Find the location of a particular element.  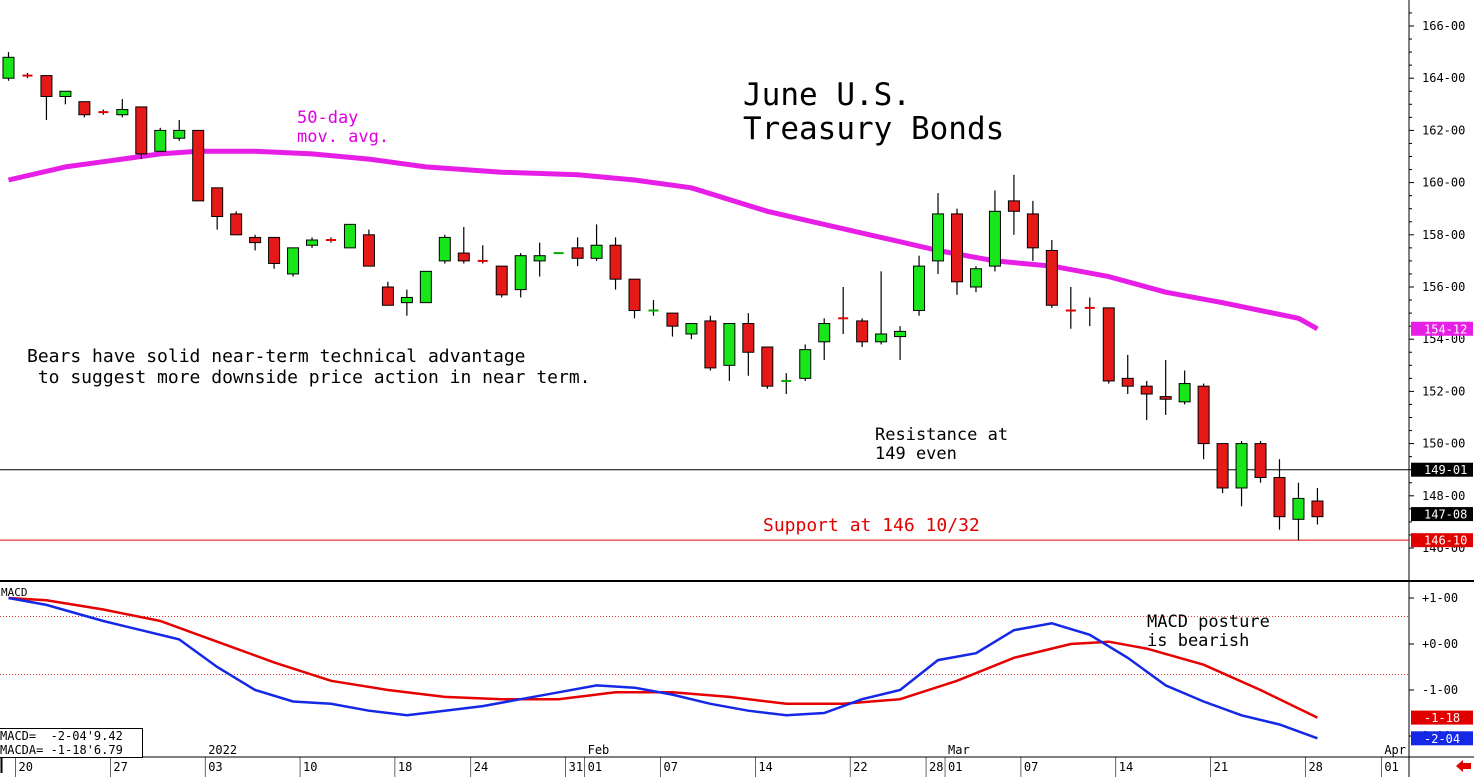

macd-price-tag: -2-04 is located at coordinates (1442, 739).